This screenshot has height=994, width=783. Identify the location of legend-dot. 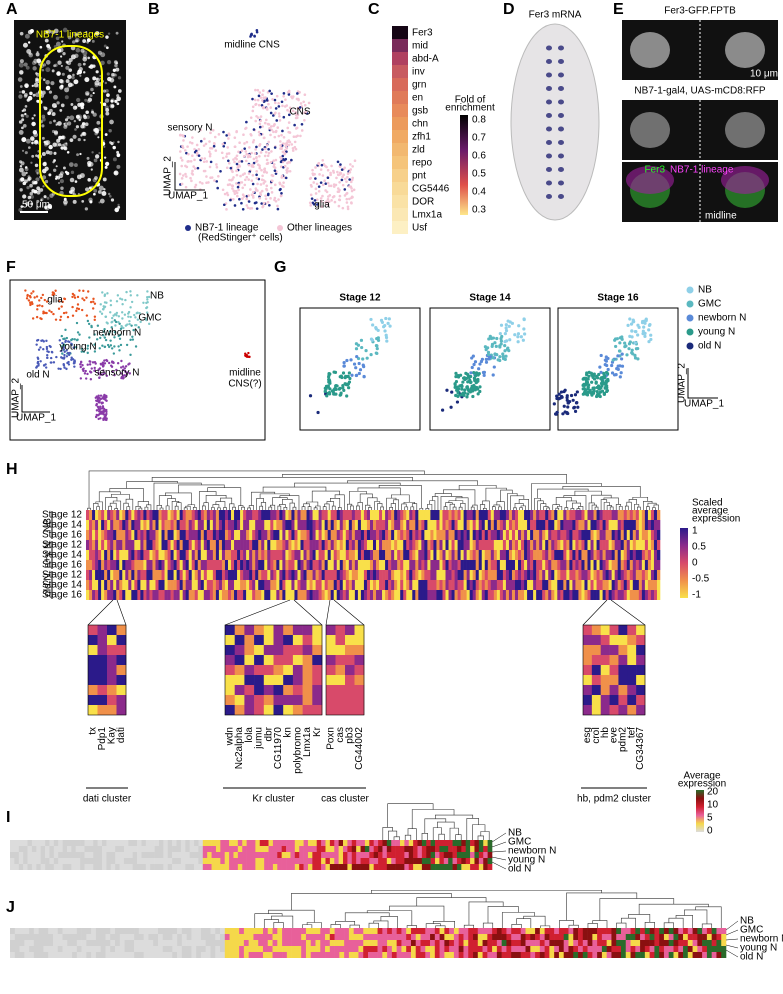
(690, 318).